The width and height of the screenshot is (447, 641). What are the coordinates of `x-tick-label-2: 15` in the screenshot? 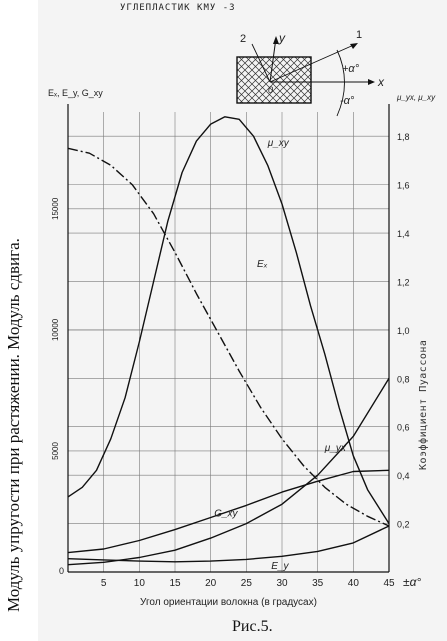 It's located at (175, 583).